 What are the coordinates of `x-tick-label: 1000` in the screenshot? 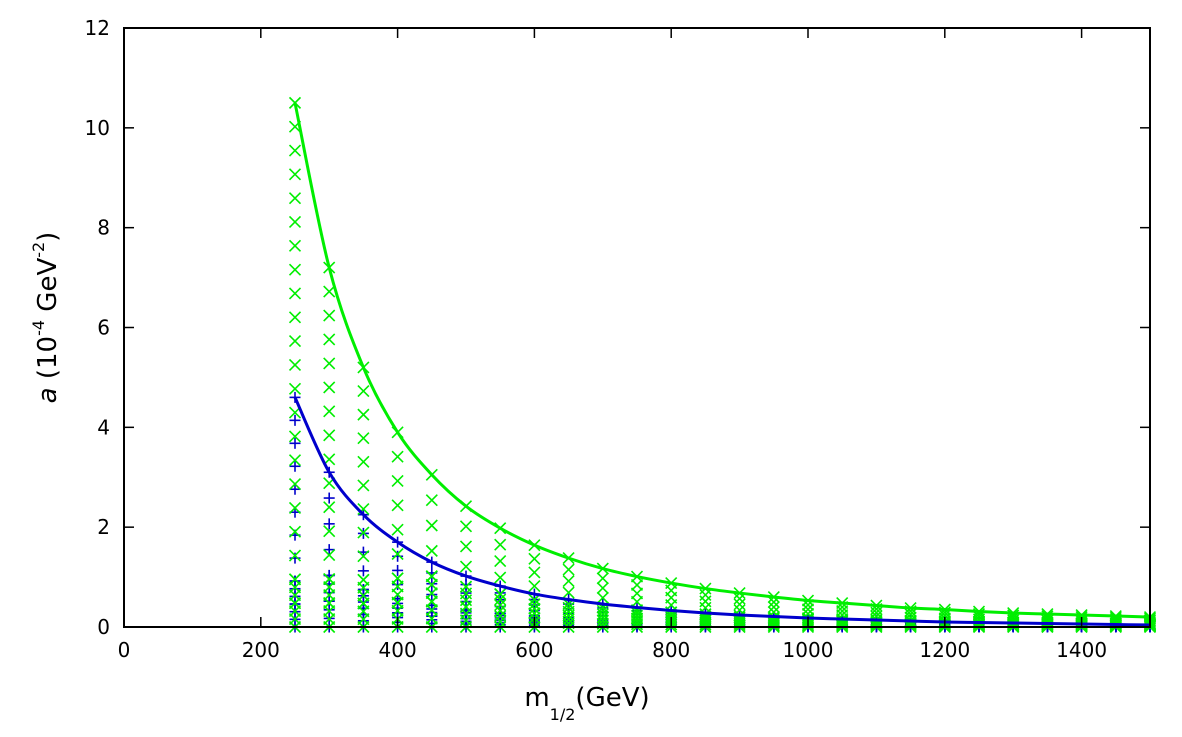 It's located at (808, 650).